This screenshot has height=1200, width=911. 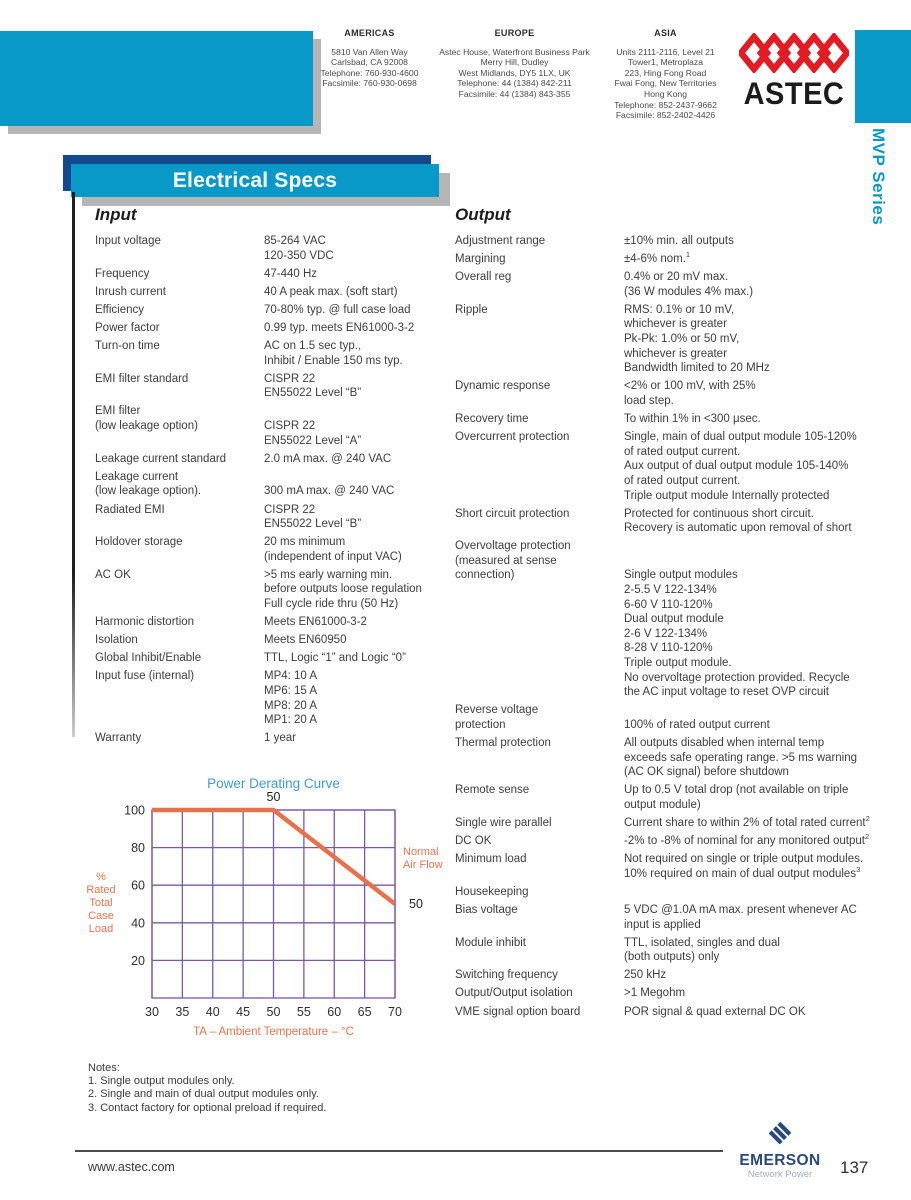 What do you see at coordinates (269, 738) in the screenshot?
I see `spec-row: Warranty 1 year` at bounding box center [269, 738].